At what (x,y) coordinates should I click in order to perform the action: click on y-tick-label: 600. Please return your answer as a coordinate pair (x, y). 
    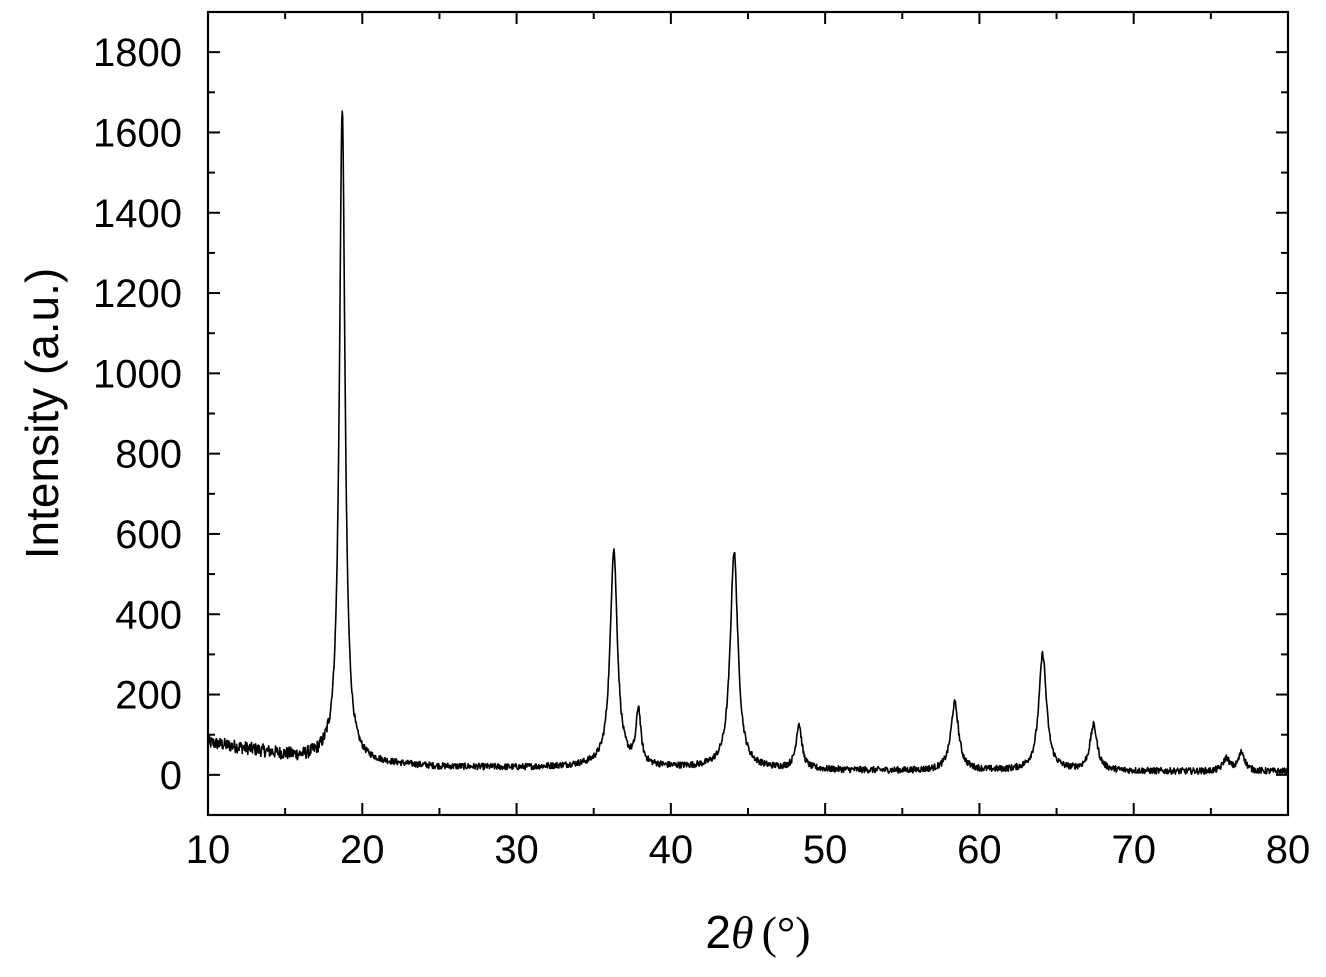
    Looking at the image, I should click on (148, 535).